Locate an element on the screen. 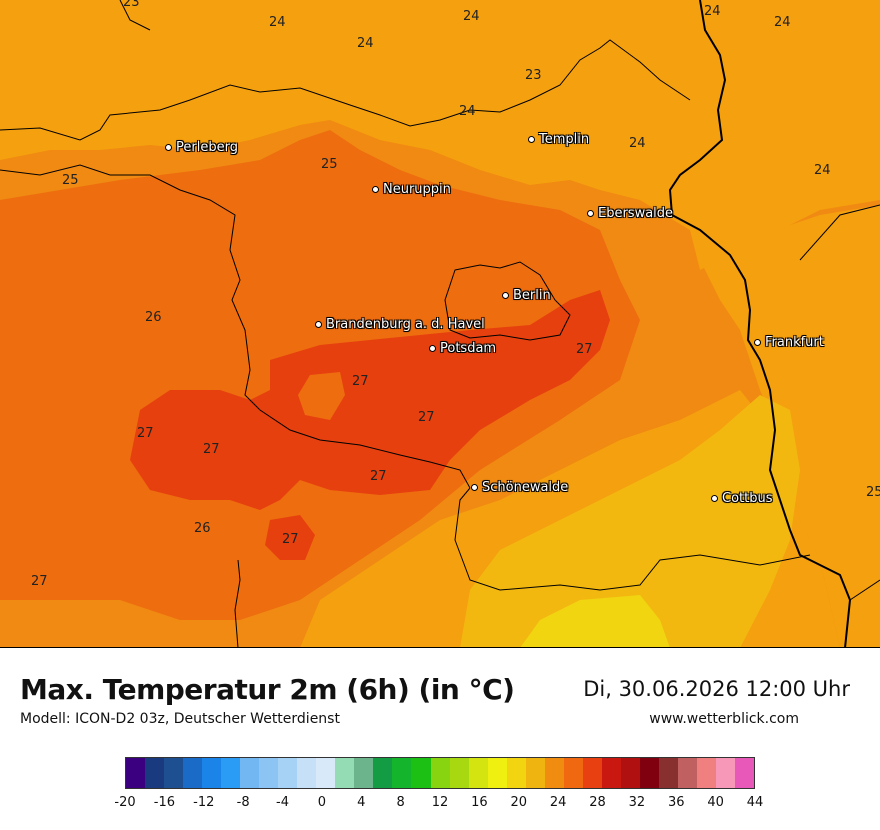  city-eberswalde: Eberswalde is located at coordinates (630, 213).